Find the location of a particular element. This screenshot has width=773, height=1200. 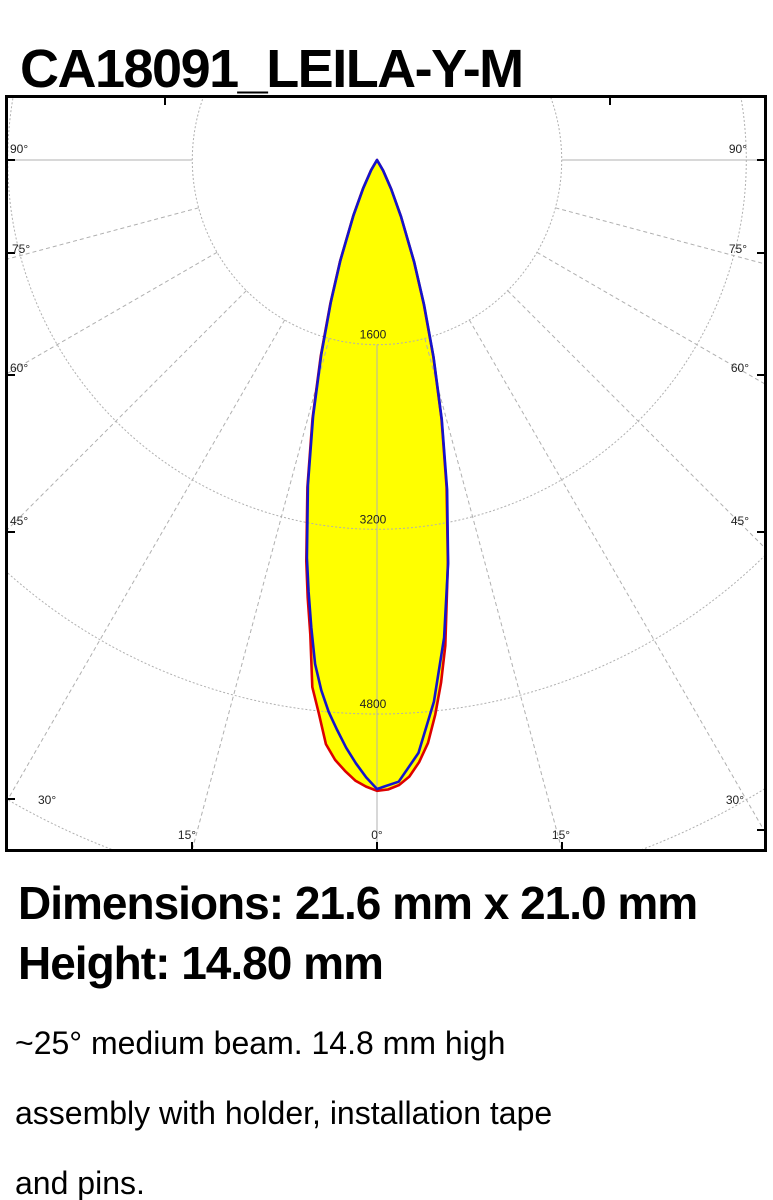

blue-curve is located at coordinates (377, 474).